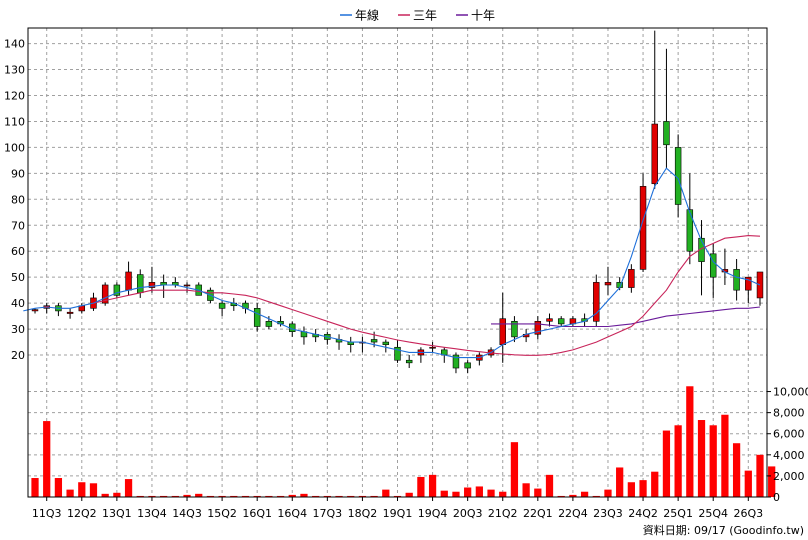  I want to click on price-tick-label: 80, so click(18, 199).